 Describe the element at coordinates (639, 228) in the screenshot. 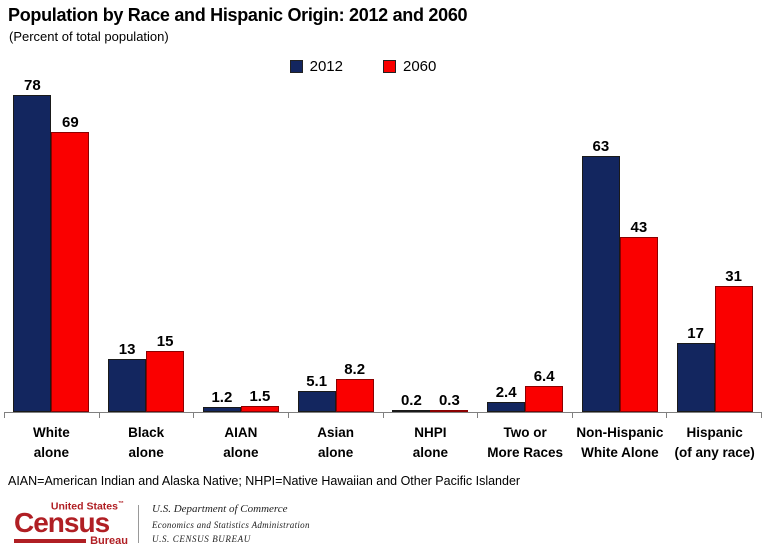

I see `bar-value-label: 43` at that location.